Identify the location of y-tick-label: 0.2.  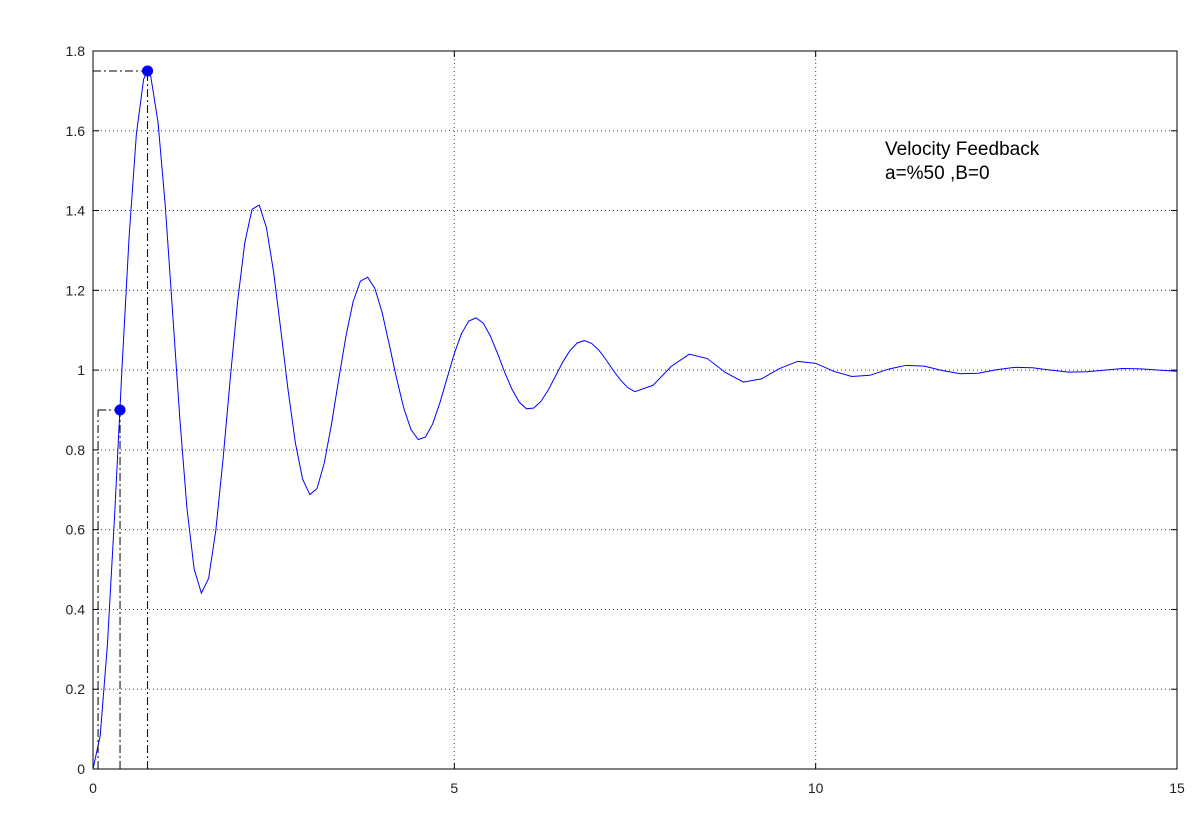
(76, 689).